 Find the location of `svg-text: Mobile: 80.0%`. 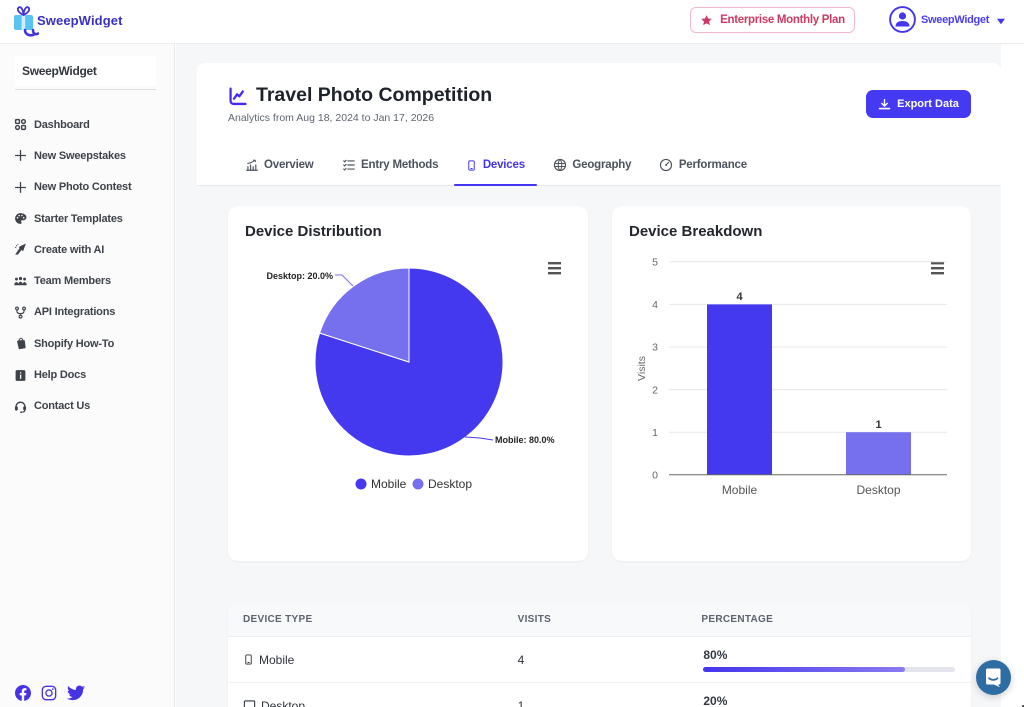

svg-text: Mobile: 80.0% is located at coordinates (525, 440).